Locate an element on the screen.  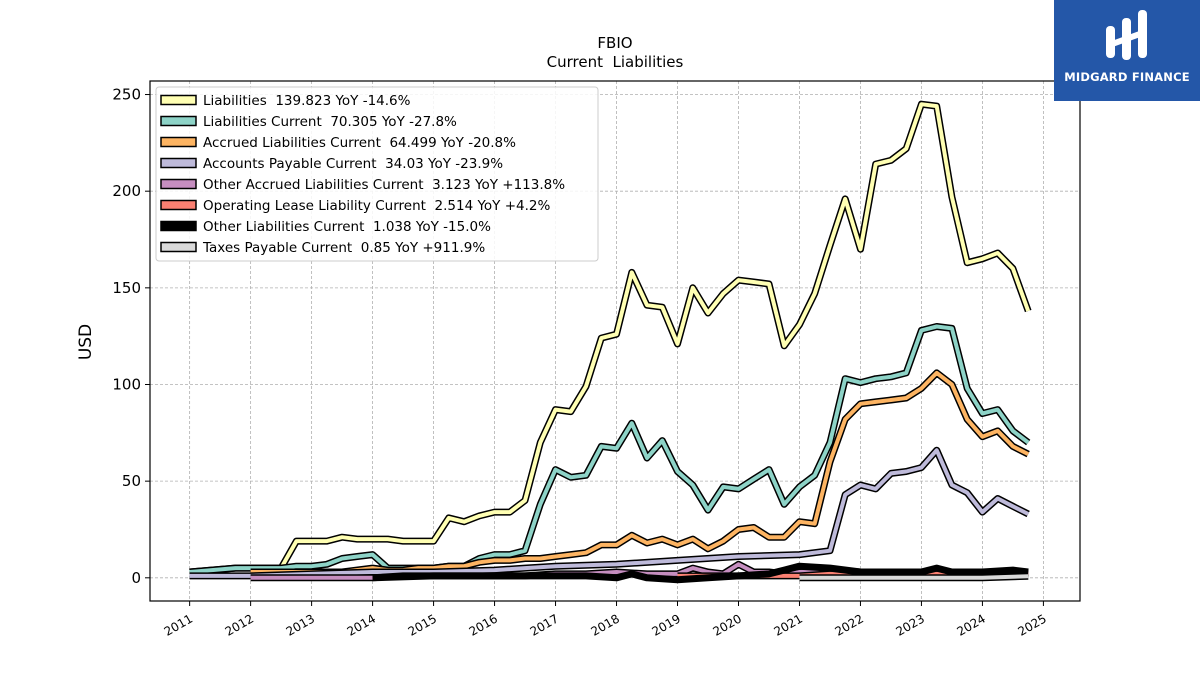
y-tick-label: 250 is located at coordinates (126, 95).